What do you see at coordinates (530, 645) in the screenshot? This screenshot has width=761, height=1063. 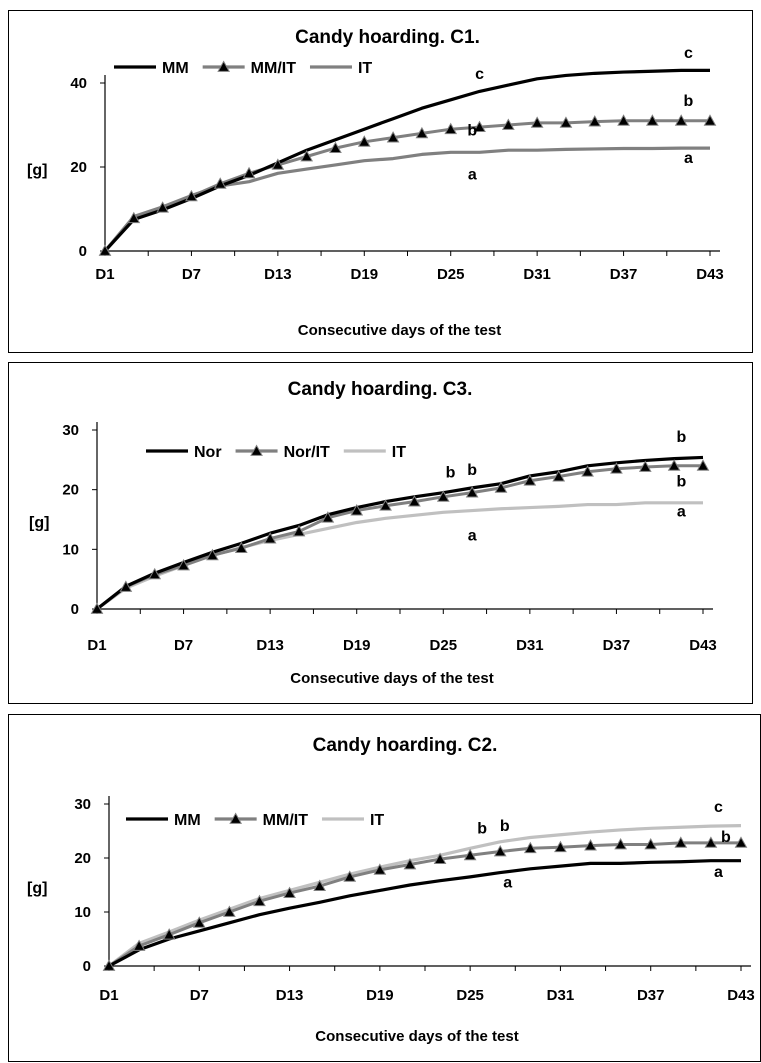 I see `x-tick-label: D31` at bounding box center [530, 645].